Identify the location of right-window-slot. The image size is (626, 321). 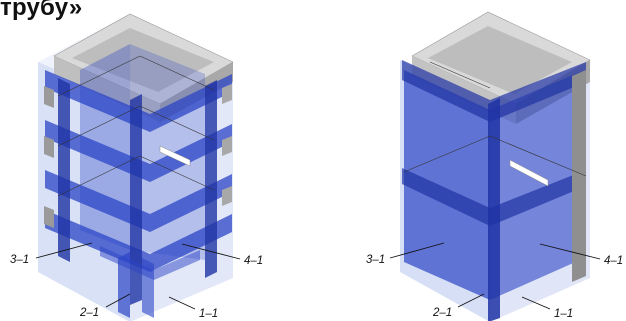
(529, 173).